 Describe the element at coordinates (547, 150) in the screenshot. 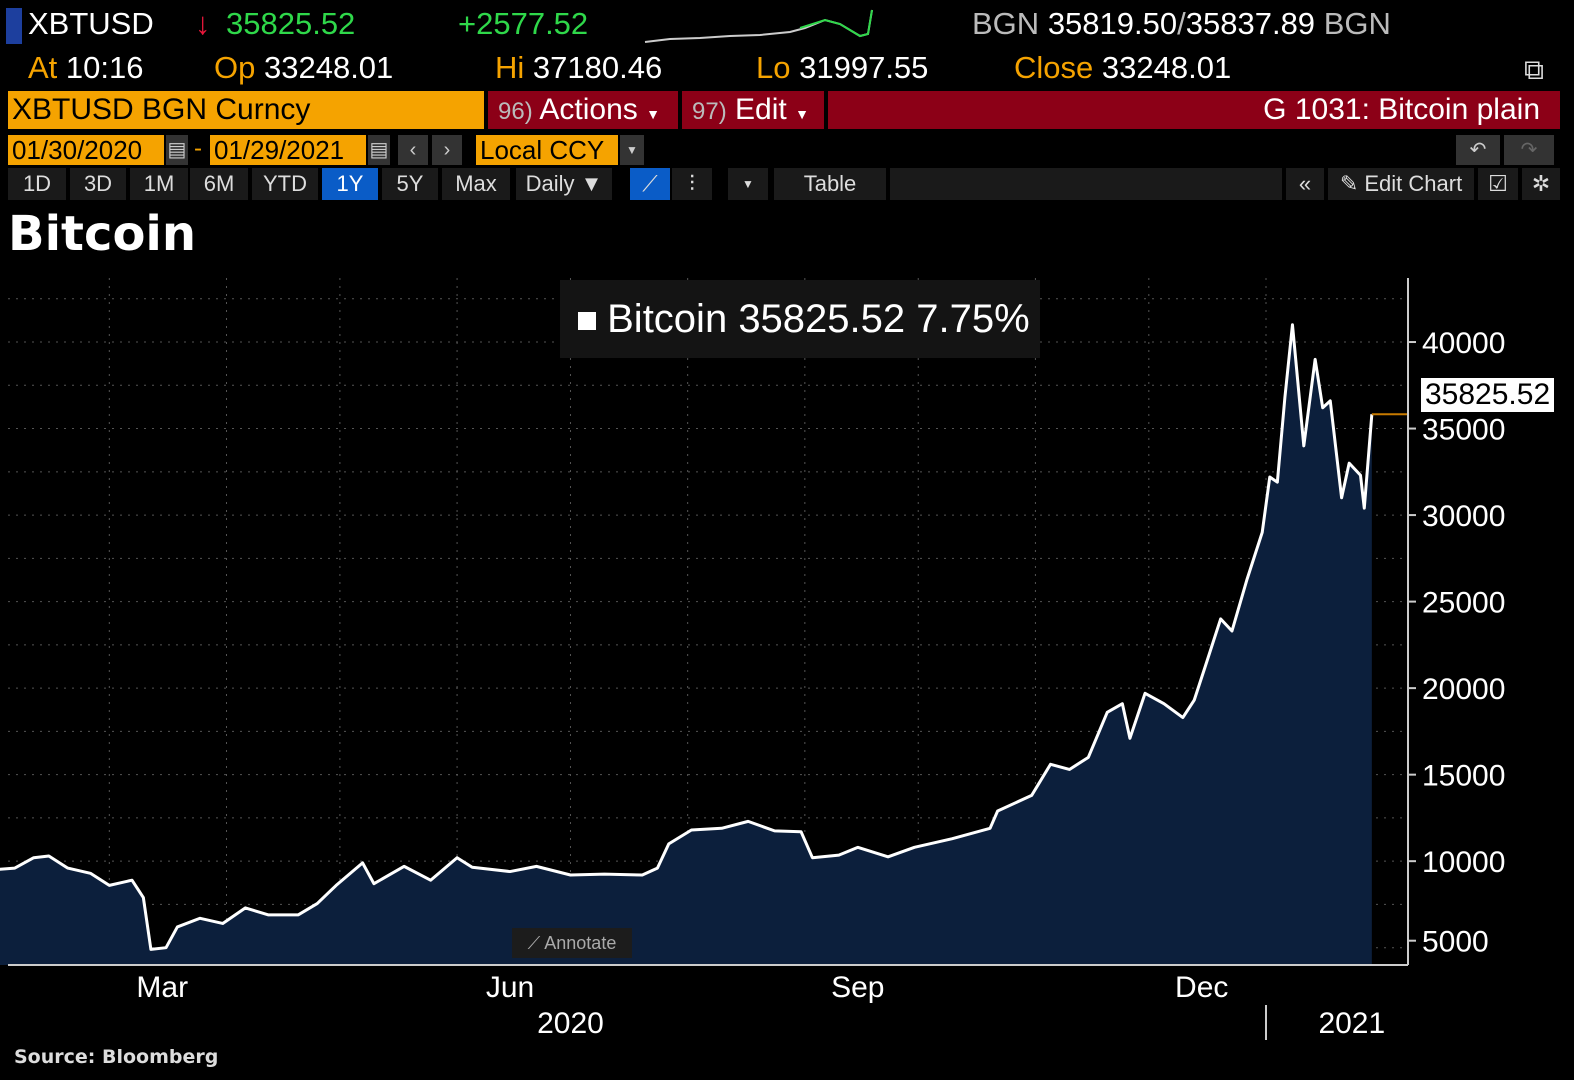

I see `currency-select: Local CCY` at that location.